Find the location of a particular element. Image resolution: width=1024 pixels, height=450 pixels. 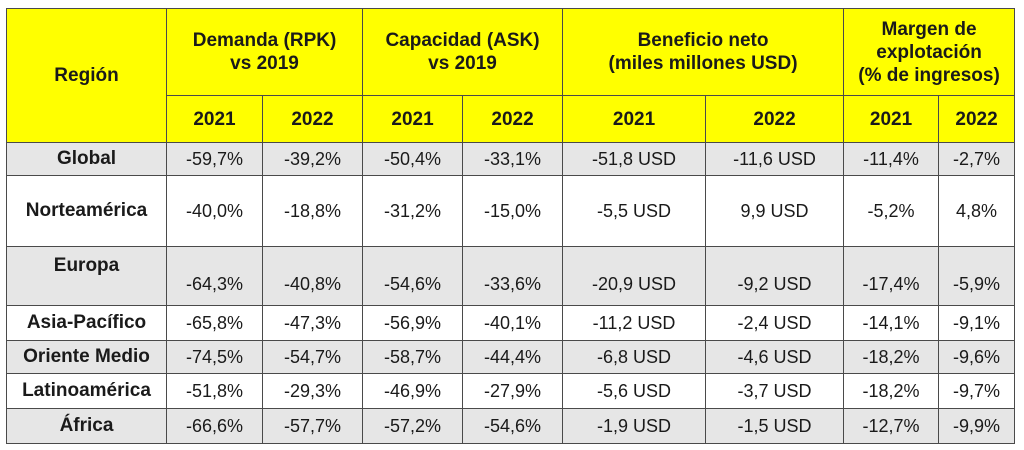

region-cell: Norteamérica is located at coordinates (86, 211).